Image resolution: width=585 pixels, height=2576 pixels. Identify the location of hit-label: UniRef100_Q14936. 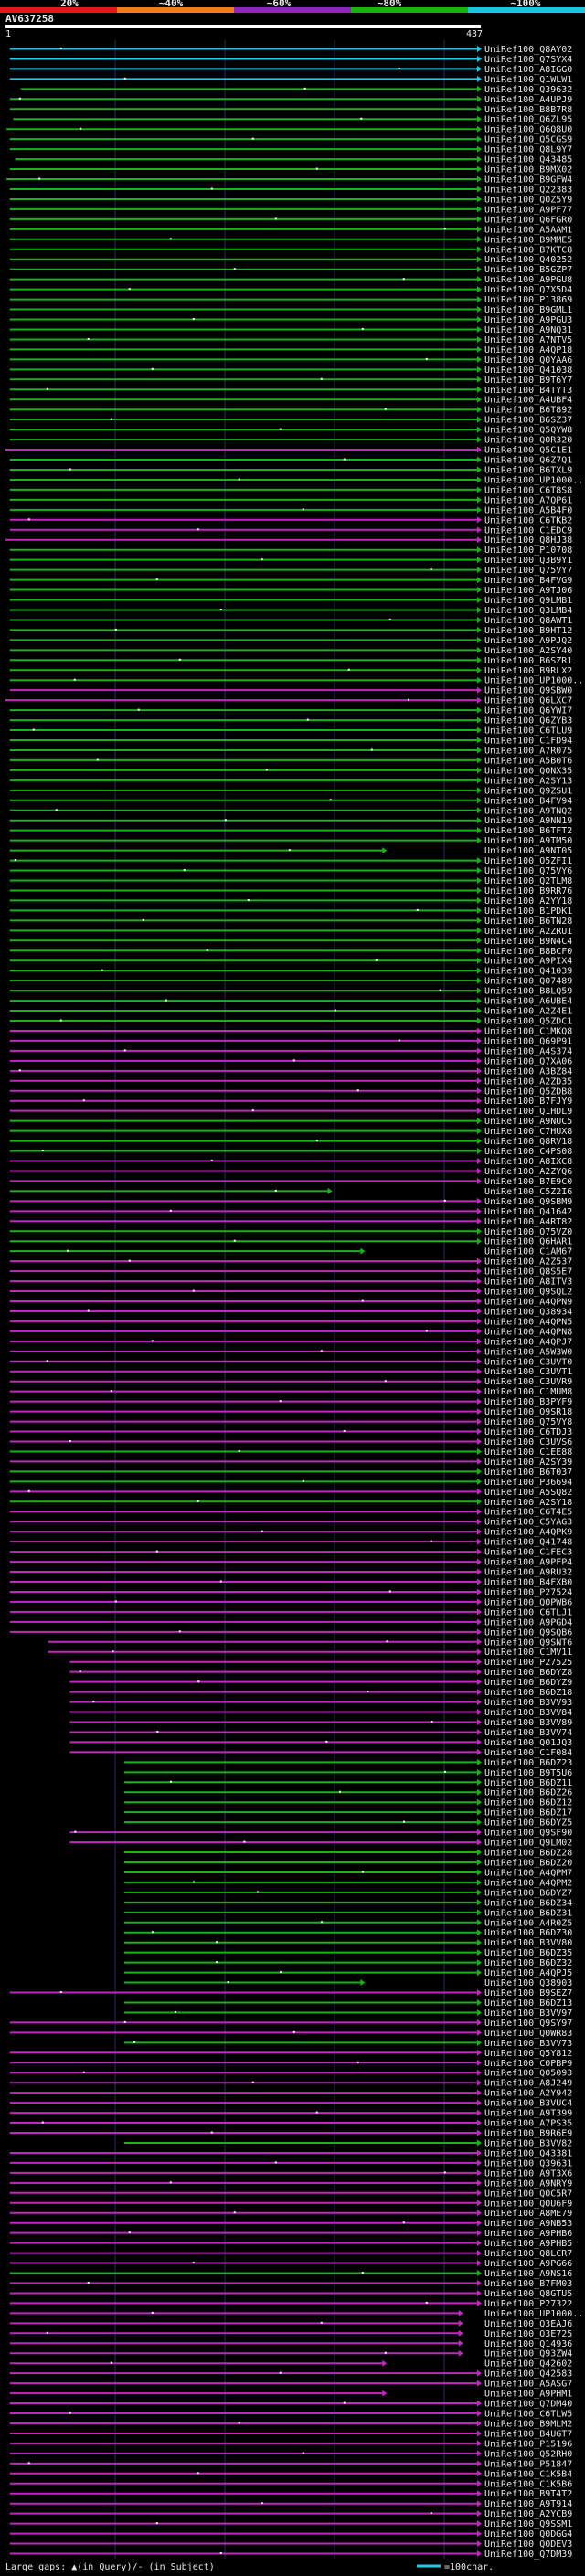
(528, 2344).